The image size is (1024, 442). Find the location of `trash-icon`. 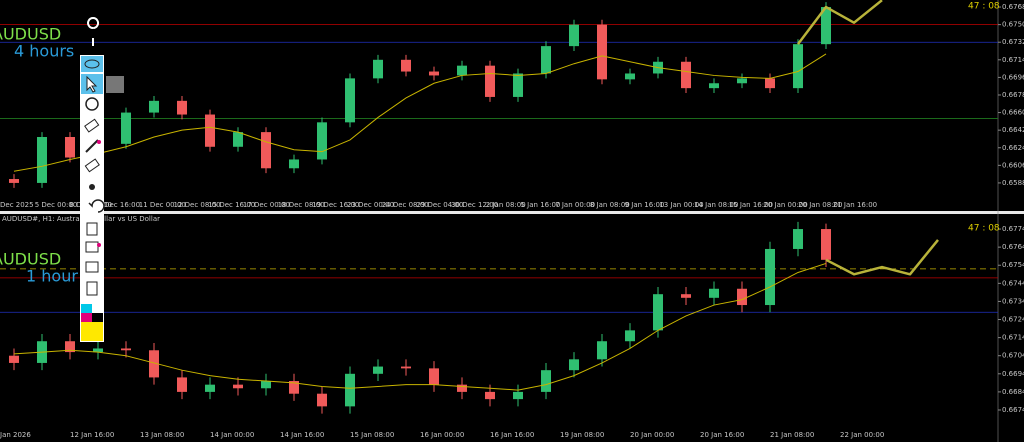

trash-icon is located at coordinates (92, 229).